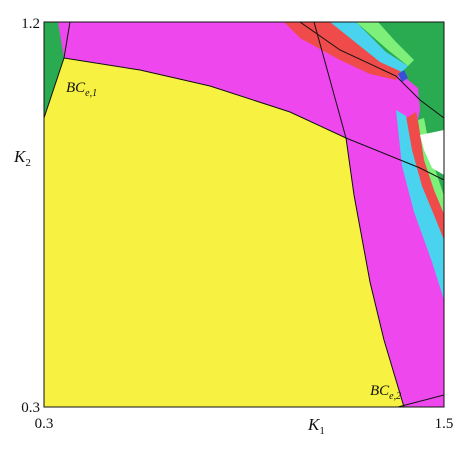 This screenshot has height=450, width=474. I want to click on x-tick-label-right: 1.5, so click(444, 424).